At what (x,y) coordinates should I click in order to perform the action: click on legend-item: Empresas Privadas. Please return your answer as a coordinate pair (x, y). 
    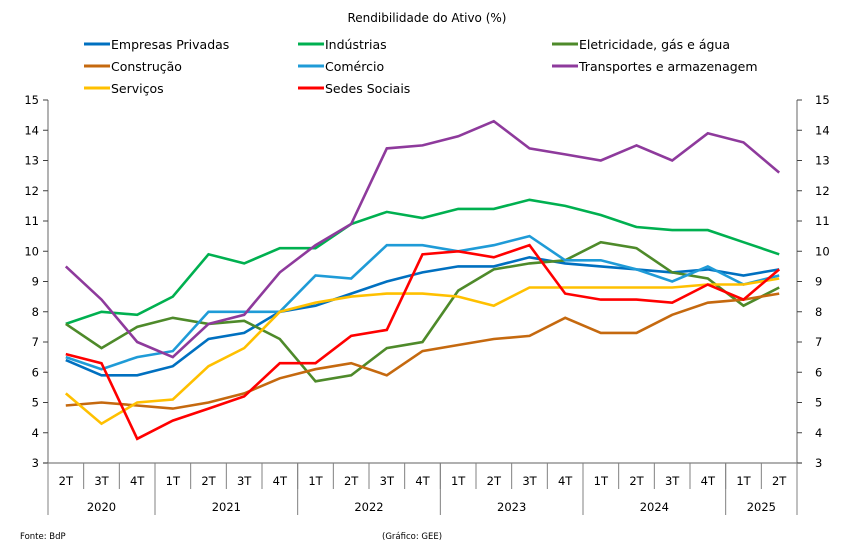
    Looking at the image, I should click on (156, 44).